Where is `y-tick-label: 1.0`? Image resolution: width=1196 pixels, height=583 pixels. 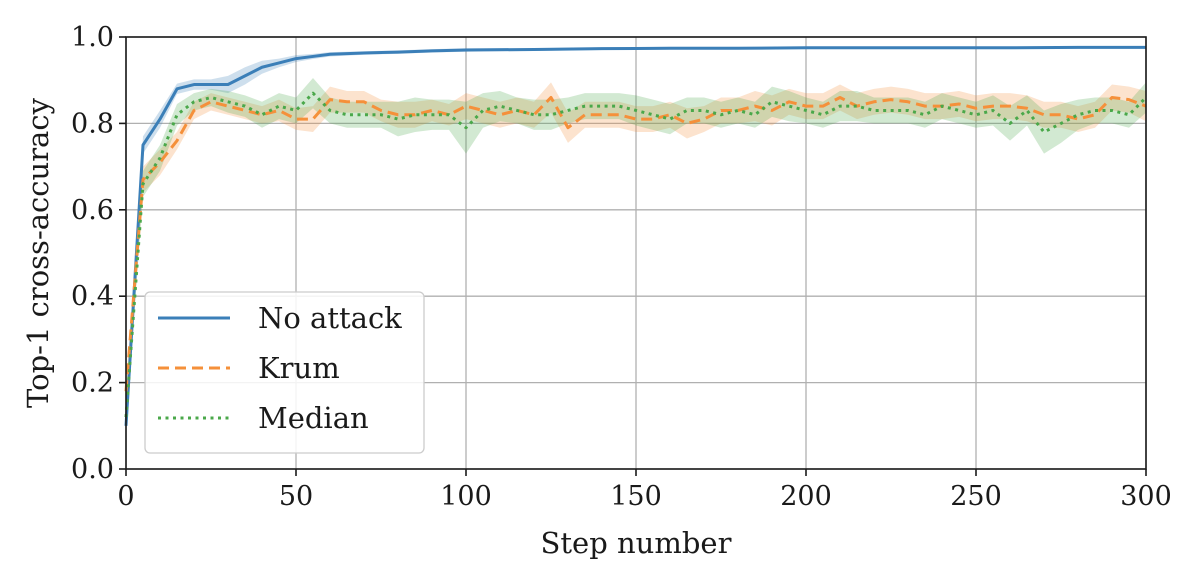 y-tick-label: 1.0 is located at coordinates (92, 37).